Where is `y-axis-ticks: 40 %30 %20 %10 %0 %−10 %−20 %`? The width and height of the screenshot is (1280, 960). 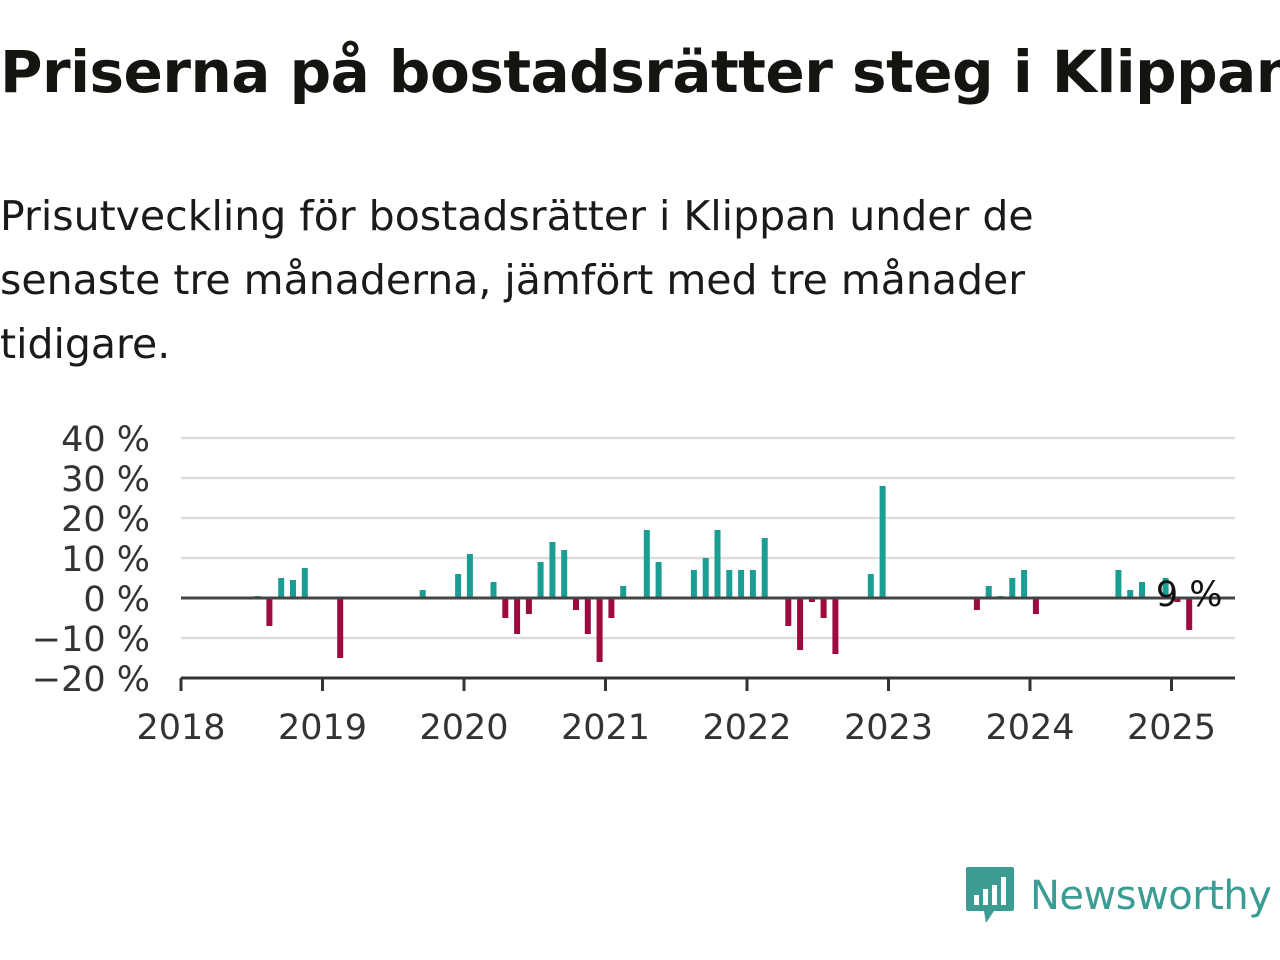 y-axis-ticks: 40 %30 %20 %10 %0 %−10 %−20 % is located at coordinates (91, 560).